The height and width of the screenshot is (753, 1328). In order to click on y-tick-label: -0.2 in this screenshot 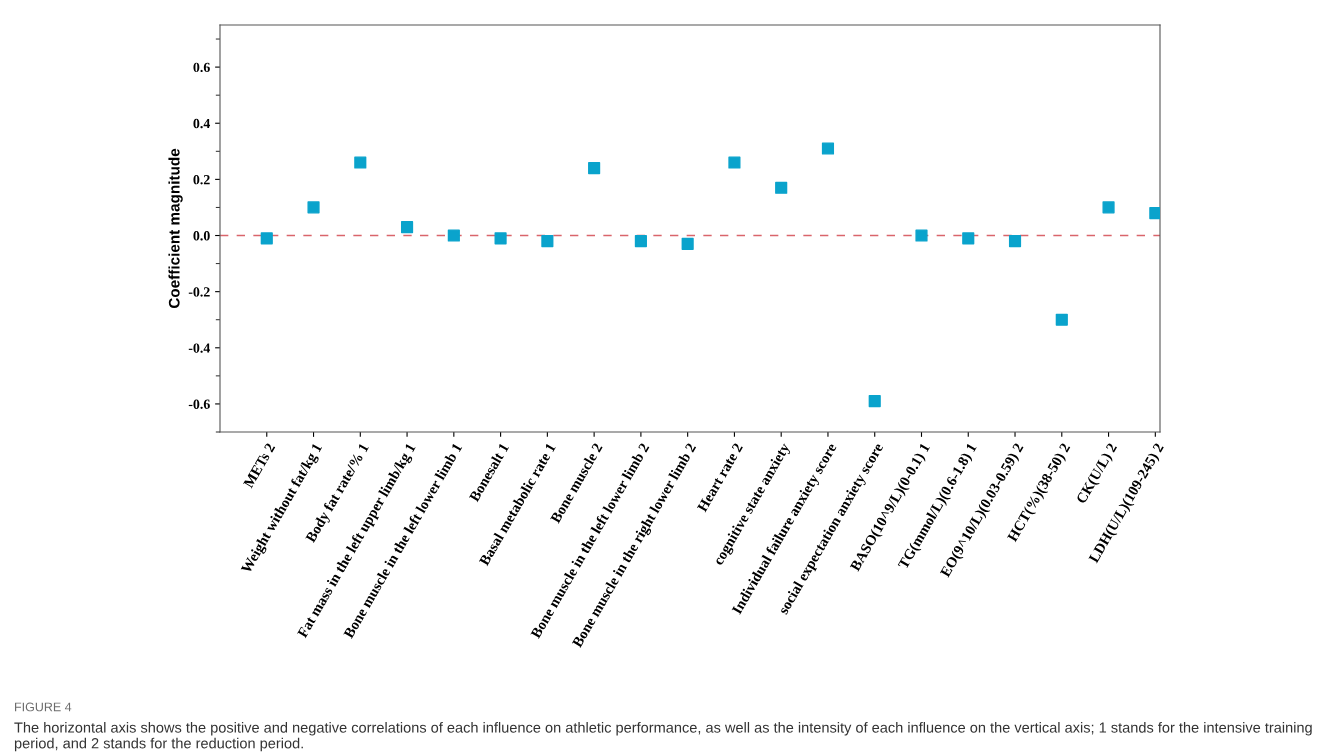, I will do `click(199, 292)`.